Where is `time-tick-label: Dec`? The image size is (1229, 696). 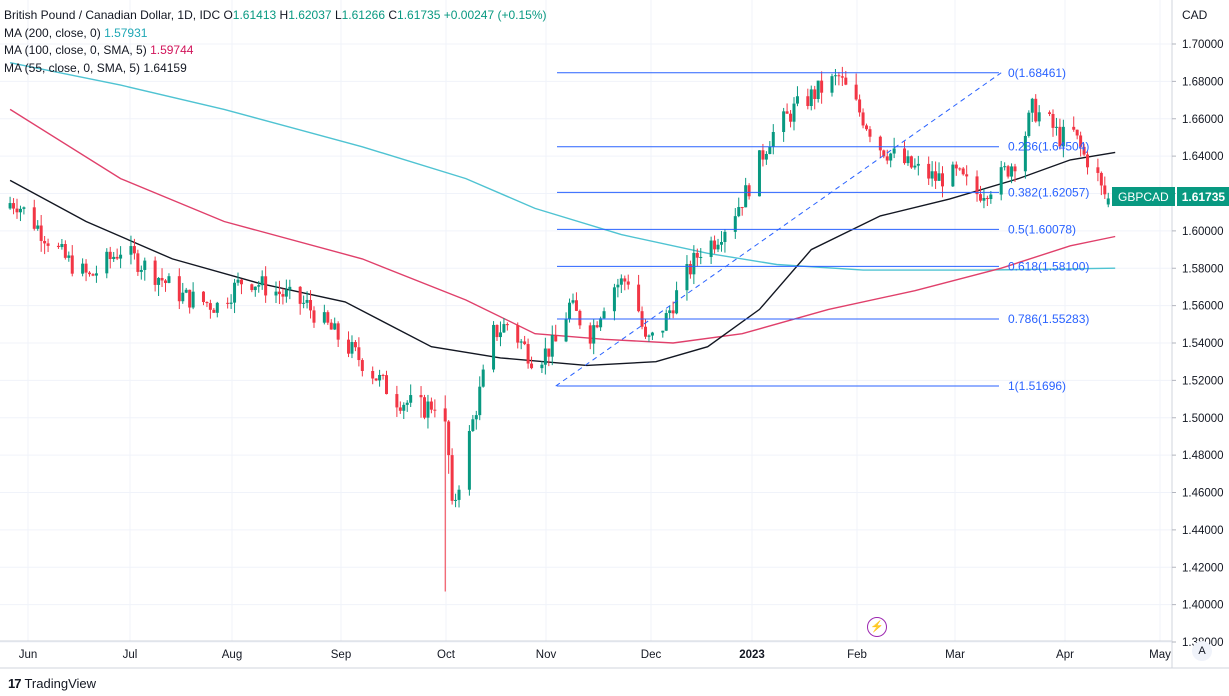 time-tick-label: Dec is located at coordinates (651, 655).